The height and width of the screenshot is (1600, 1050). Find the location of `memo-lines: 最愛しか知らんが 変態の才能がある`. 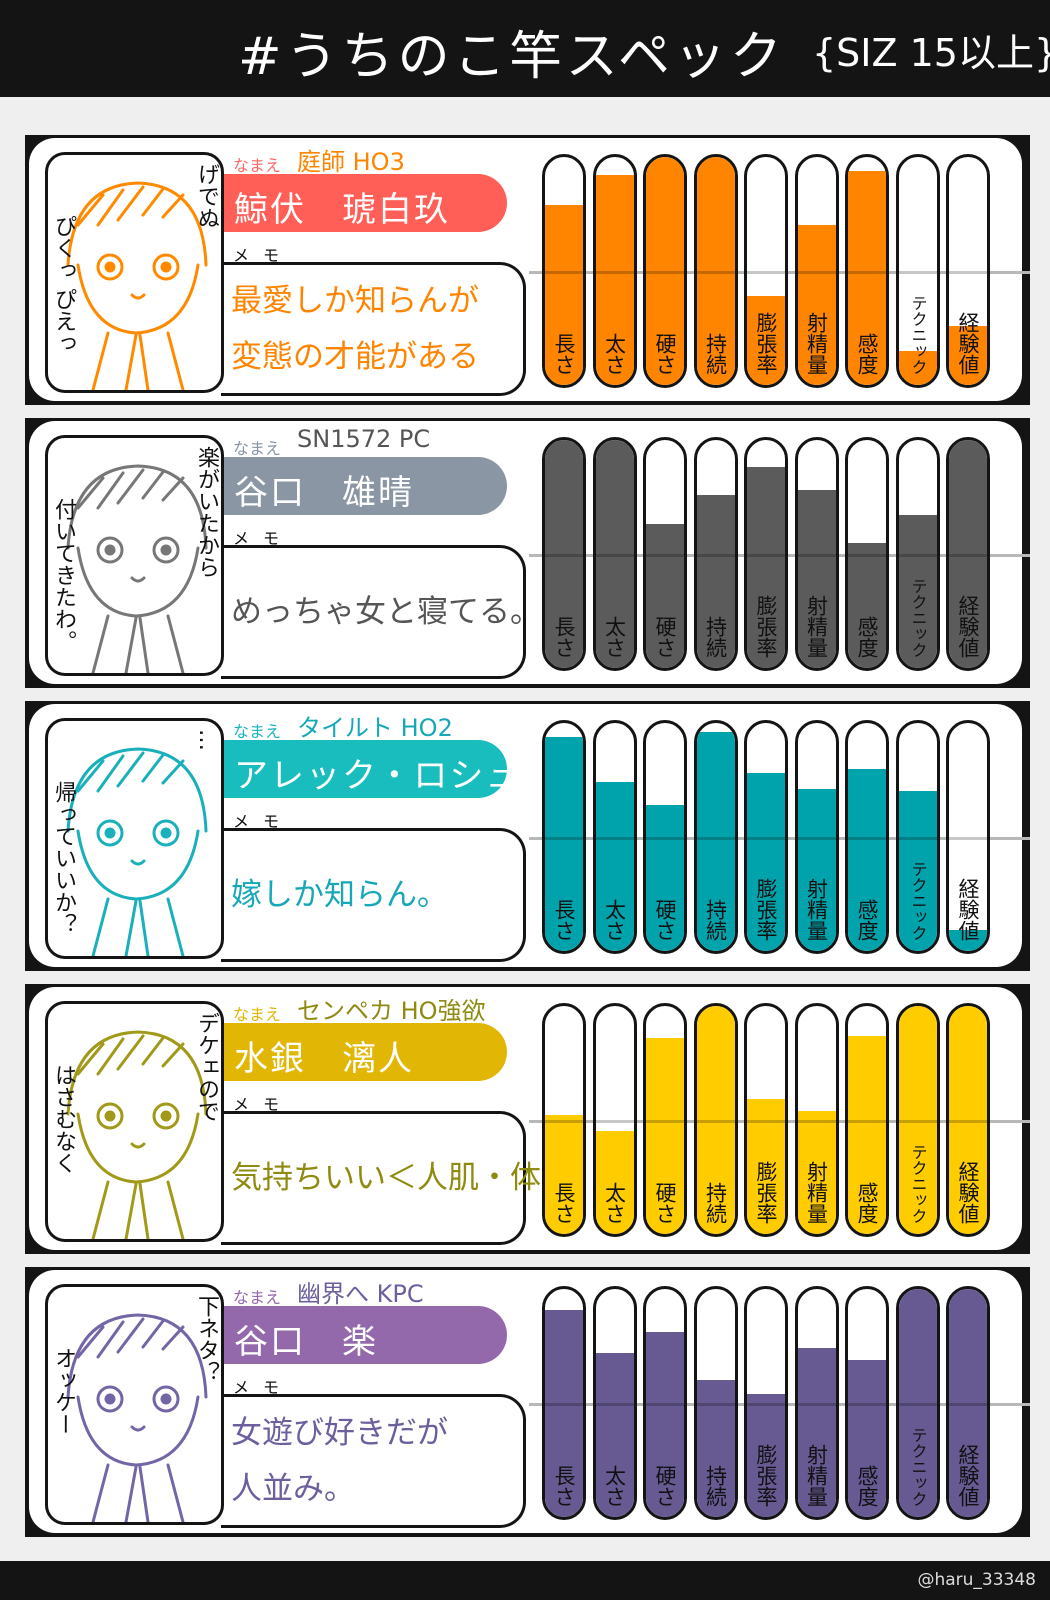

memo-lines: 最愛しか知らんが 変態の才能がある is located at coordinates (375, 329).